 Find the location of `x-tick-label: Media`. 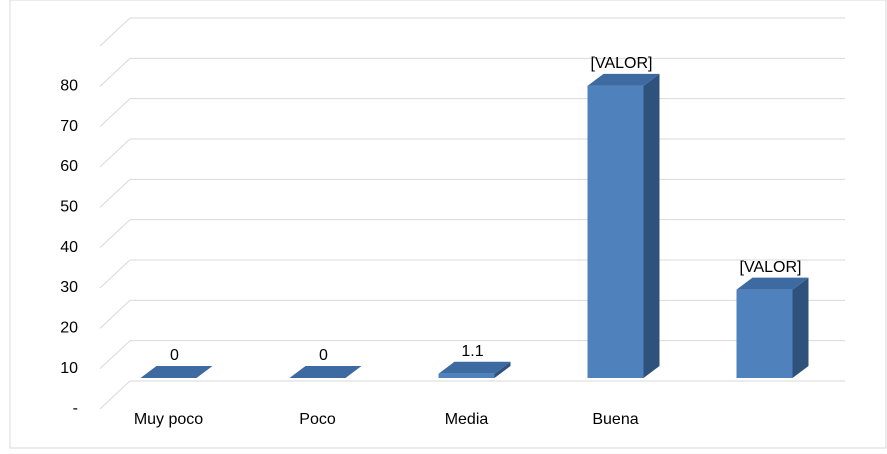

x-tick-label: Media is located at coordinates (467, 419).